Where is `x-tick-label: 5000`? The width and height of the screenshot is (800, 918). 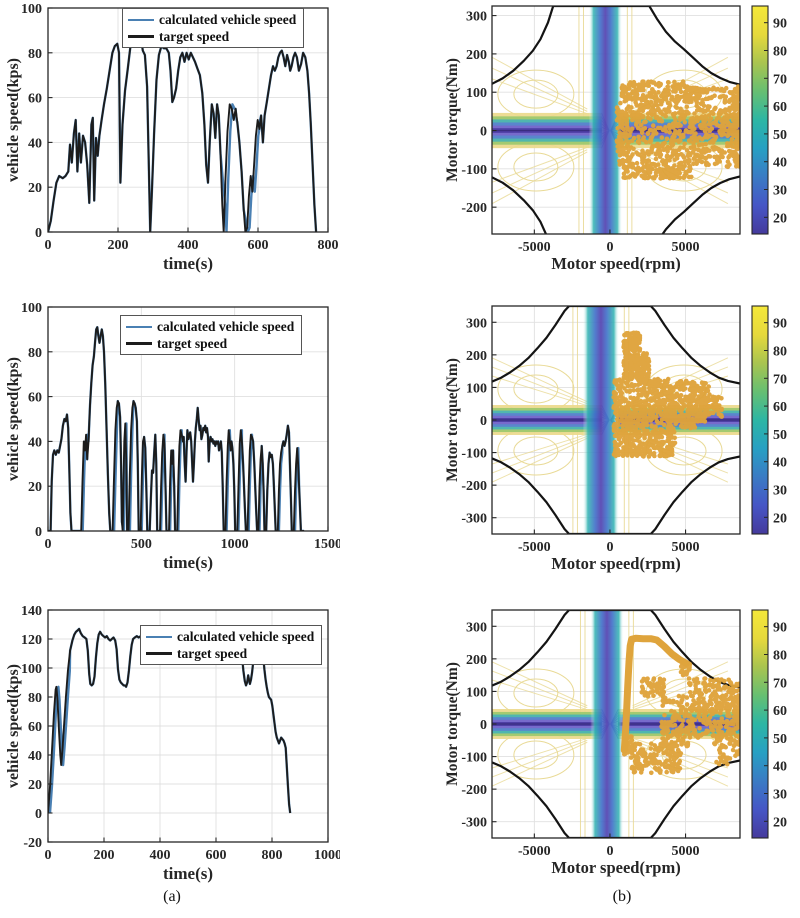 x-tick-label: 5000 is located at coordinates (686, 547).